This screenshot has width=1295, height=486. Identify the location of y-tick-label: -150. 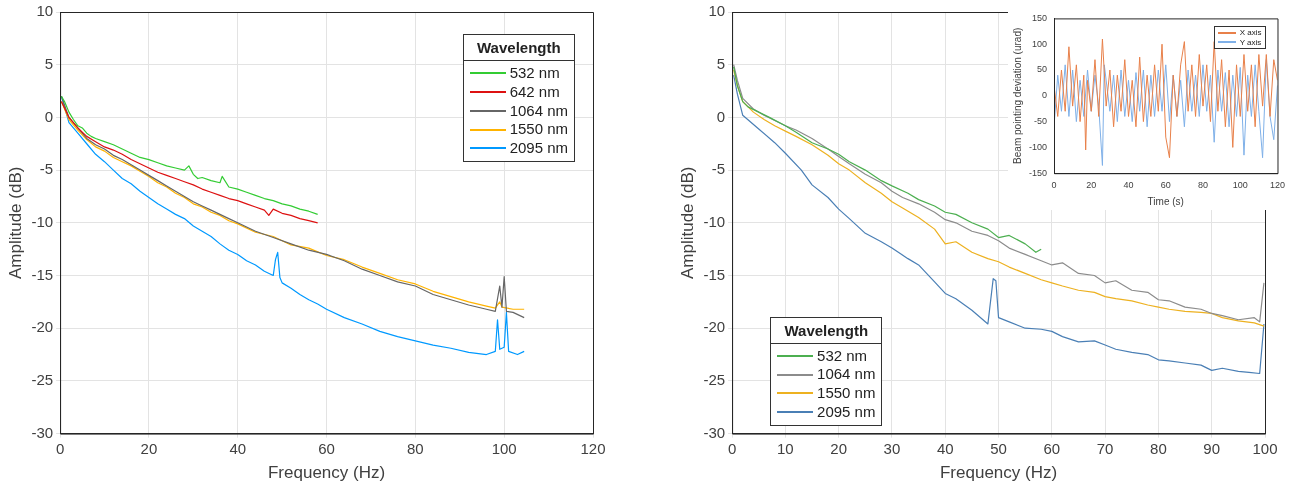
(1038, 172).